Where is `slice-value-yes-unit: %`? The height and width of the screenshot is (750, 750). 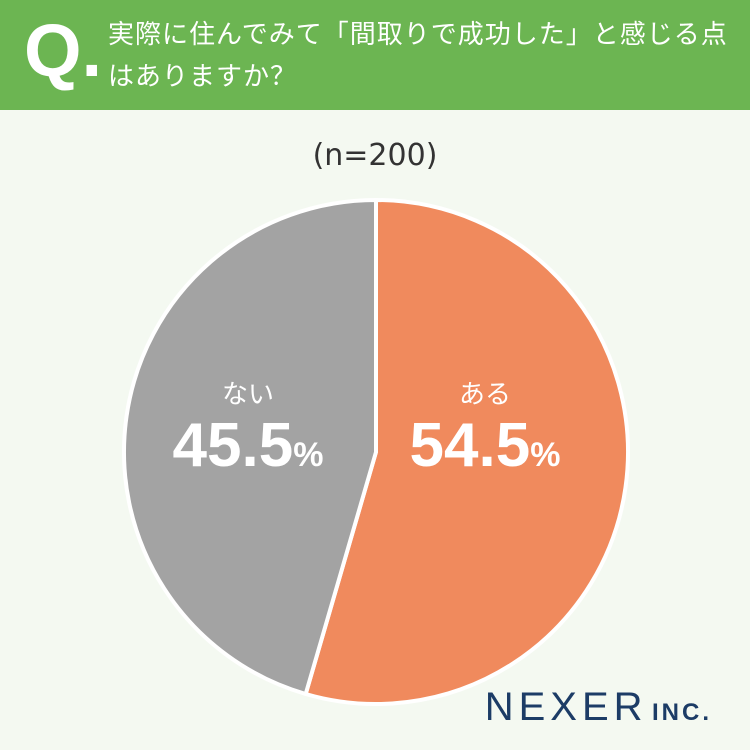
slice-value-yes-unit: % is located at coordinates (545, 455).